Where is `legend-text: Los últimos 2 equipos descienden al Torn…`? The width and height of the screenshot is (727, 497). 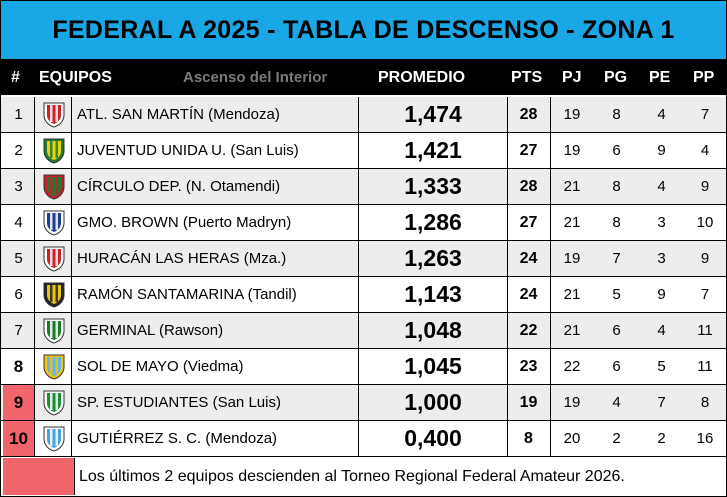
legend-text: Los últimos 2 equipos descienden al Torn… is located at coordinates (352, 476).